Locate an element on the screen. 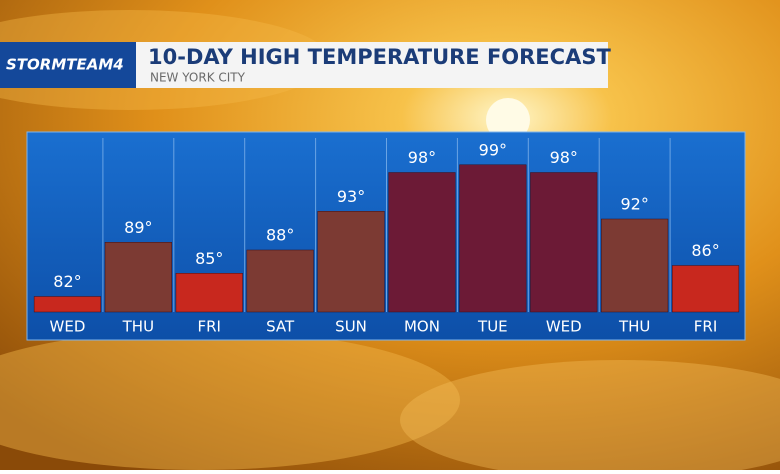 This screenshot has width=780, height=474. brand-box is located at coordinates (68, 65).